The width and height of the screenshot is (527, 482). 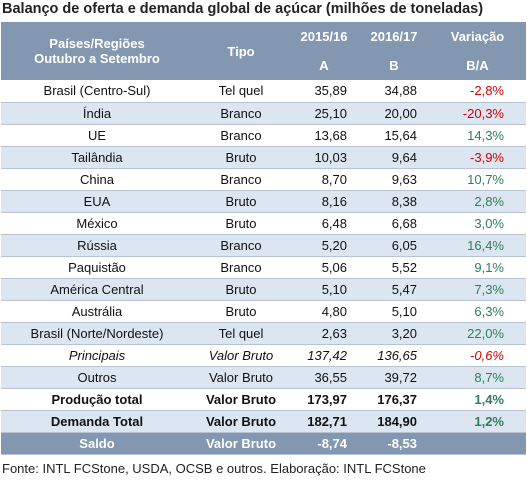 What do you see at coordinates (477, 377) in the screenshot?
I see `variation-cell: 8,7%` at bounding box center [477, 377].